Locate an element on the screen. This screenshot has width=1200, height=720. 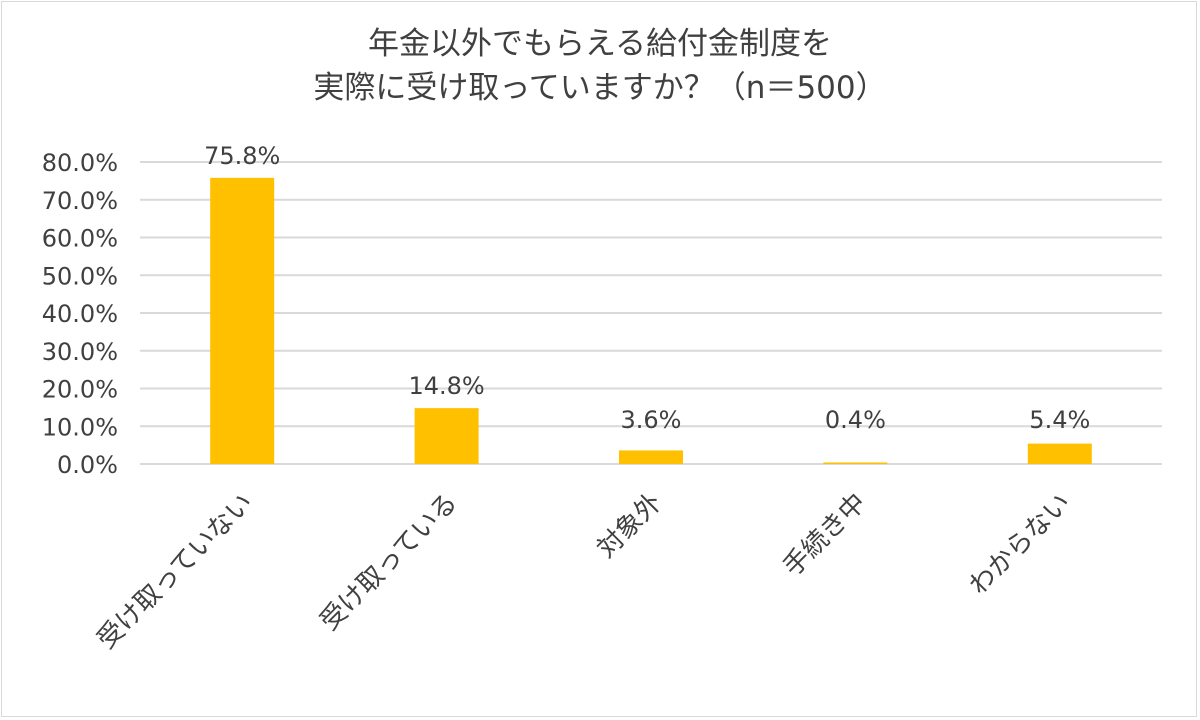
y-tick-label: 60.0% is located at coordinates (80, 239).